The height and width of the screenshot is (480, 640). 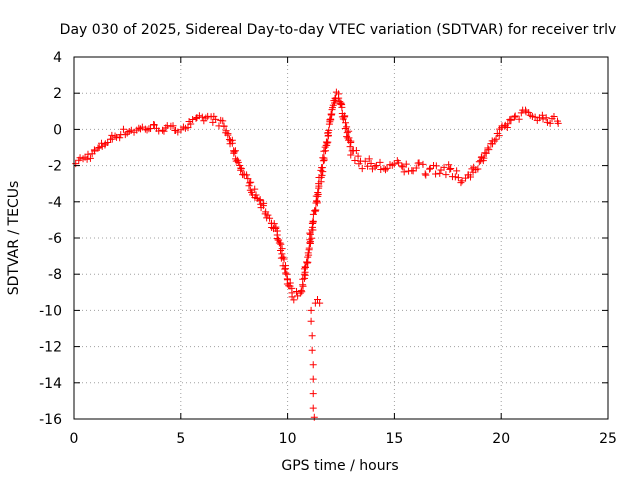 I want to click on y-axis-label: SDTVAR / TECUs, so click(x=14, y=238).